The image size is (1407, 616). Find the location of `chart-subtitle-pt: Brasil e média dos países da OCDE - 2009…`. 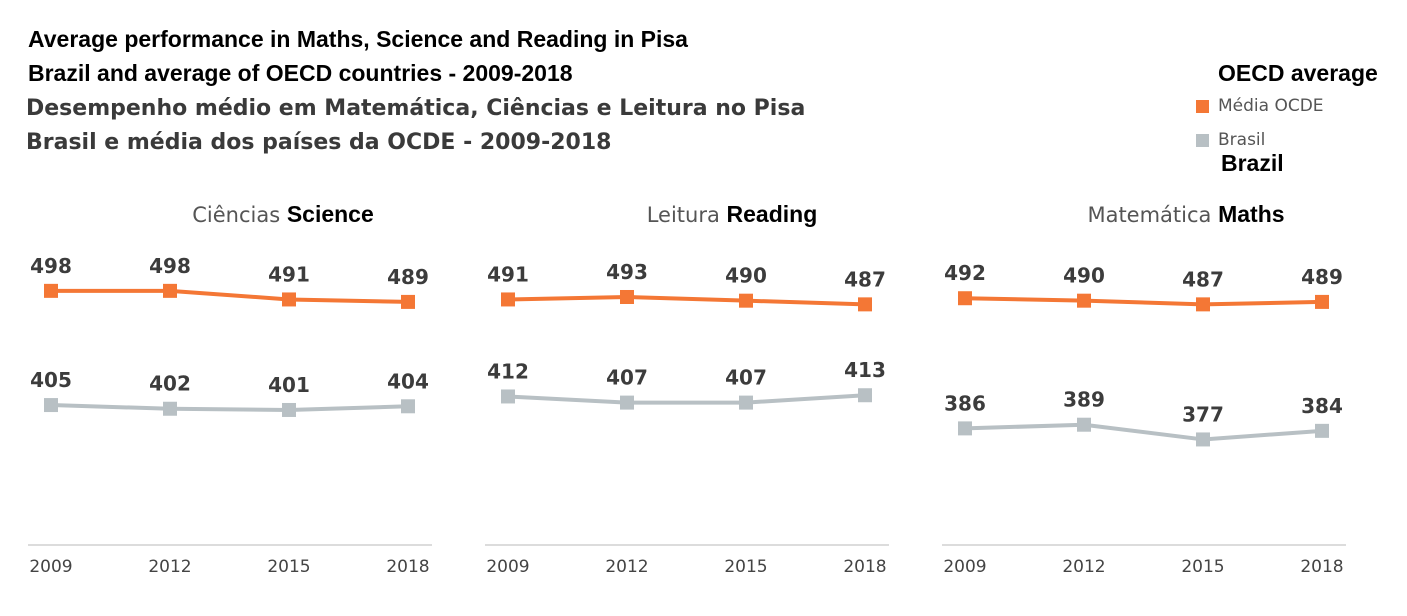

chart-subtitle-pt: Brasil e média dos países da OCDE - 2009… is located at coordinates (319, 142).